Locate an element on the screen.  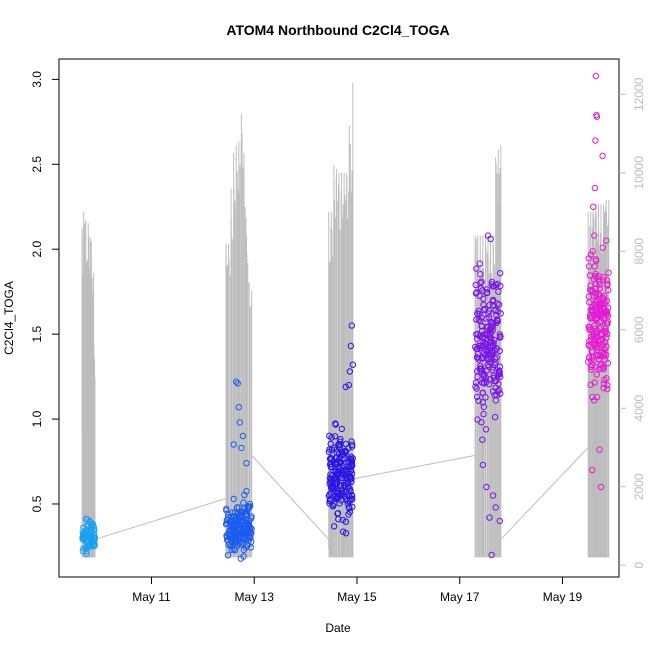
x-tick-label: May 19 is located at coordinates (563, 597).